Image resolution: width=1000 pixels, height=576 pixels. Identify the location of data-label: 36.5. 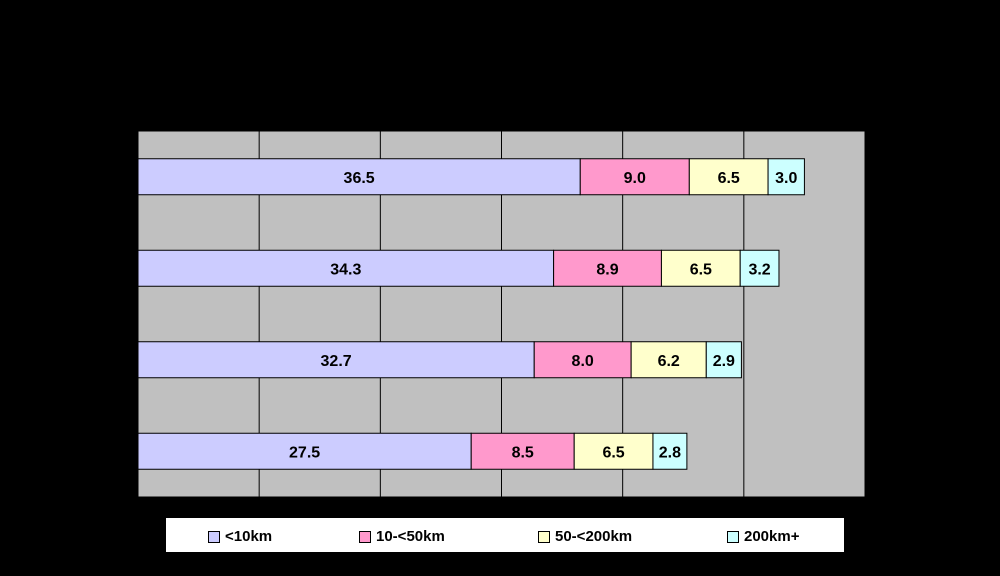
(359, 178).